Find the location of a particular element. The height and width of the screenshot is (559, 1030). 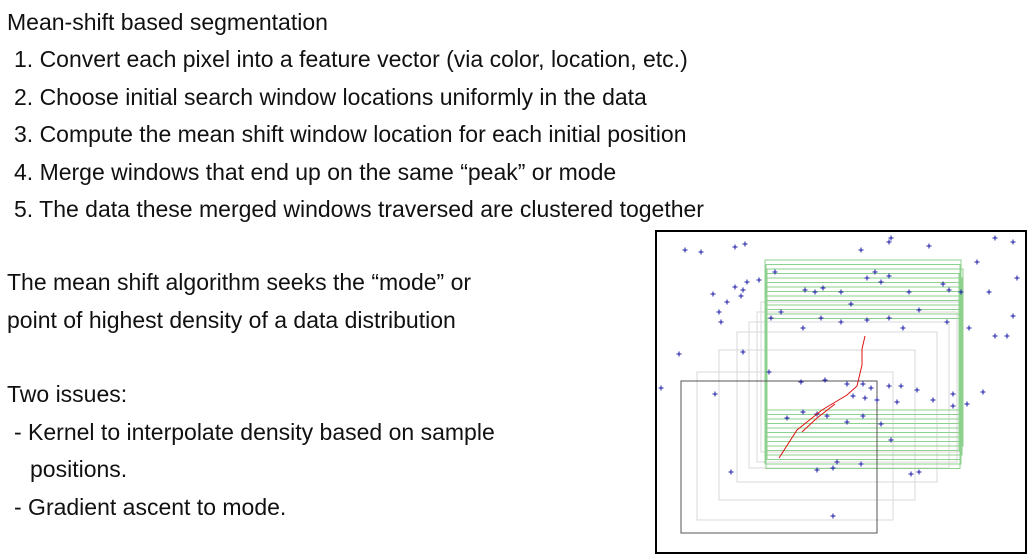

initial-window is located at coordinates (779, 457).